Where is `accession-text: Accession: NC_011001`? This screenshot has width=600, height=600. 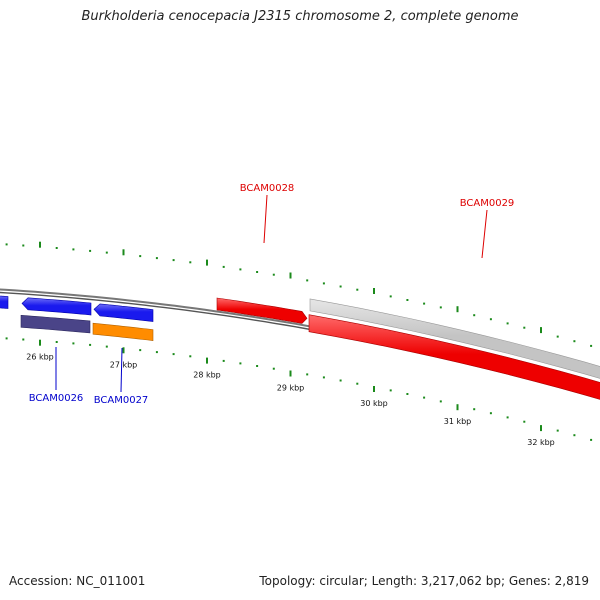 accession-text: Accession: NC_011001 is located at coordinates (77, 581).